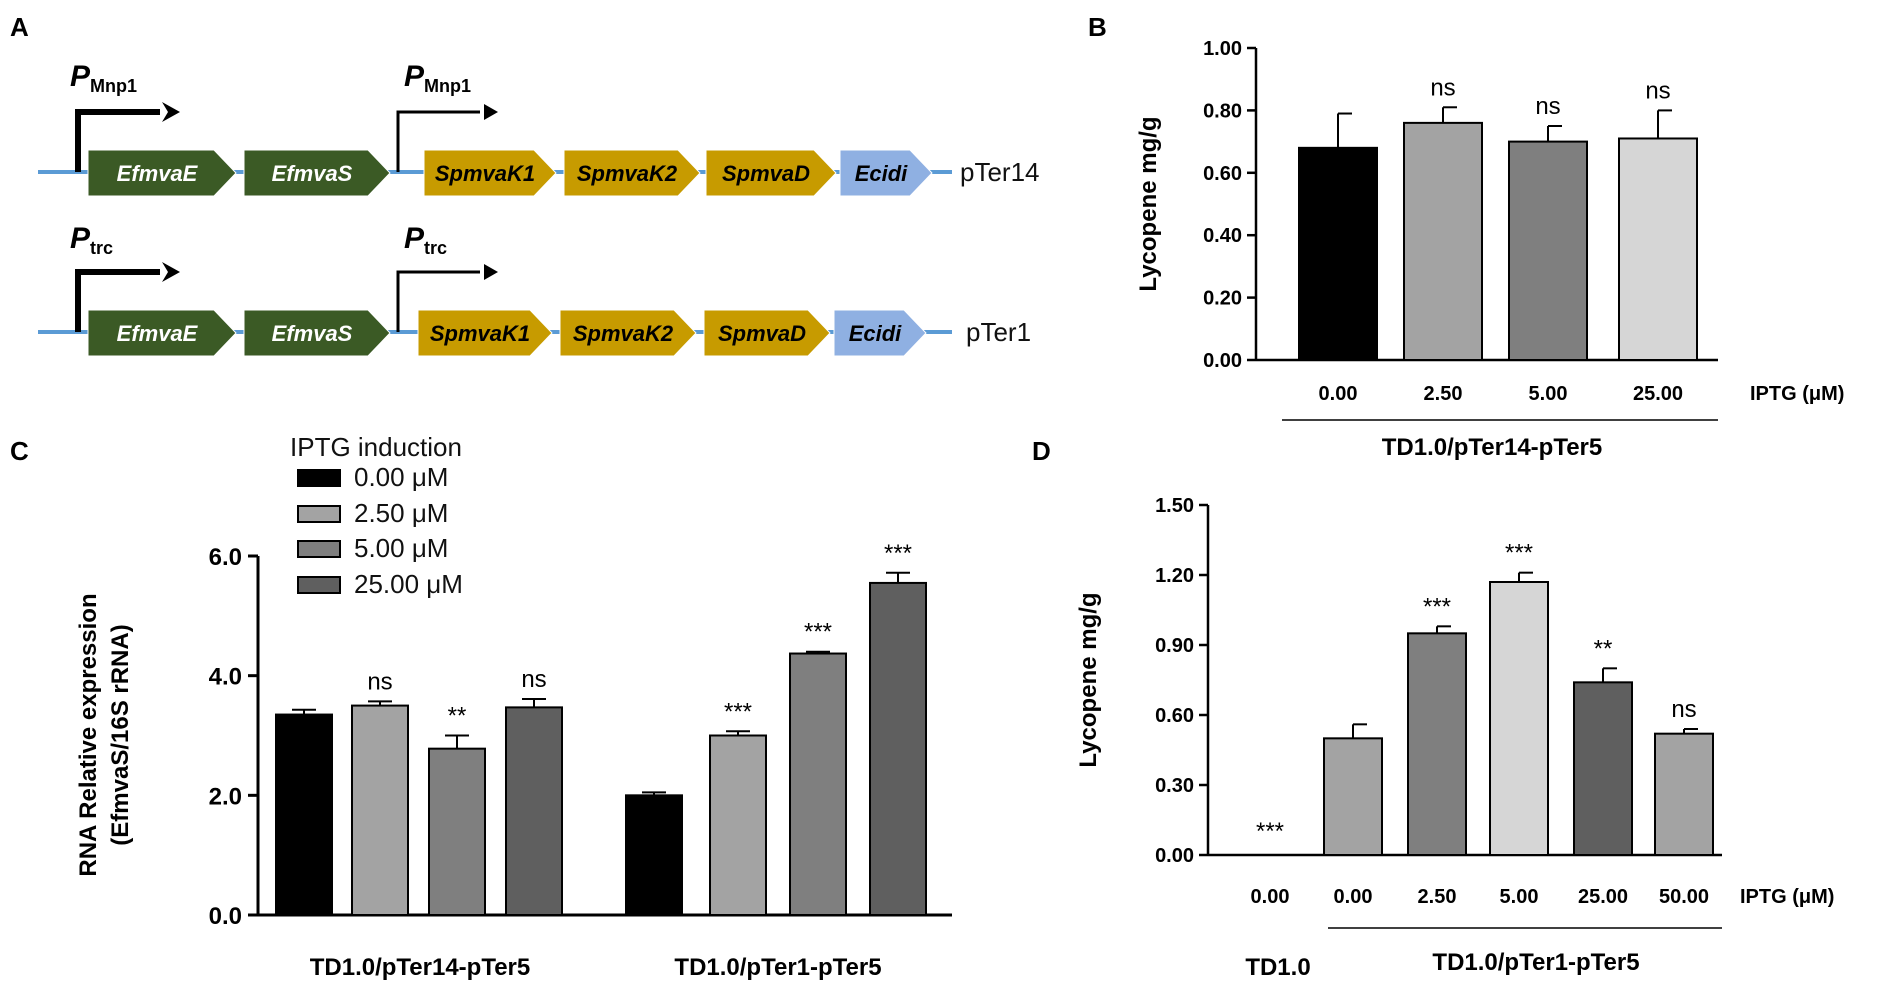 This screenshot has height=997, width=1904. Describe the element at coordinates (225, 796) in the screenshot. I see `y-tick-label: 2.0` at that location.